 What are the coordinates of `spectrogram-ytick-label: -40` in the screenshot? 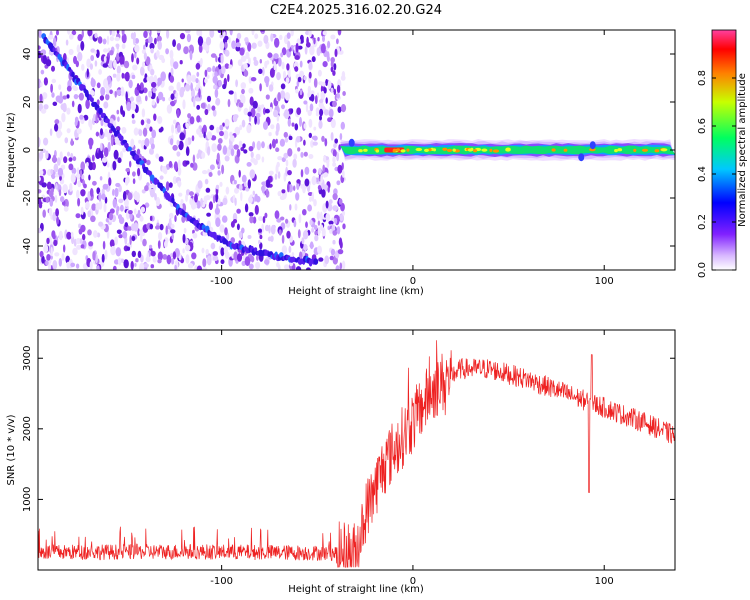 It's located at (27, 246).